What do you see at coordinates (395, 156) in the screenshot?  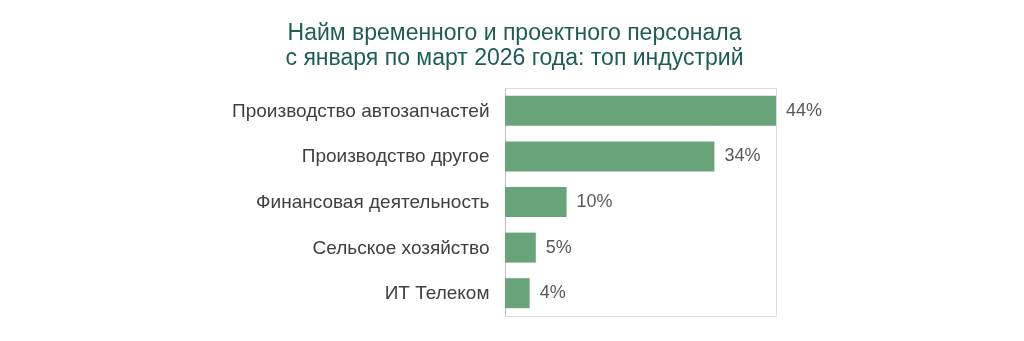 I see `y-tick-label: Производство другое` at bounding box center [395, 156].